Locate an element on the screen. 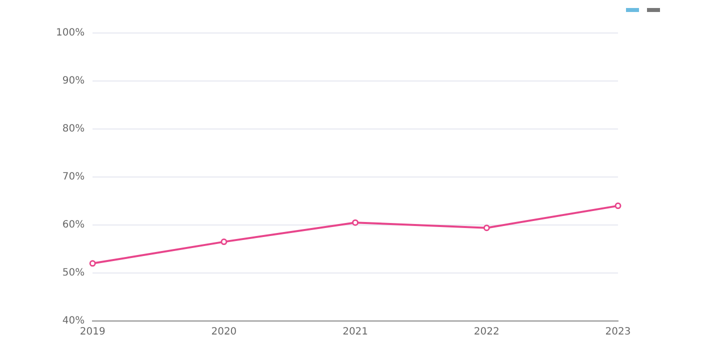  y-tick-label: 90% is located at coordinates (73, 81).